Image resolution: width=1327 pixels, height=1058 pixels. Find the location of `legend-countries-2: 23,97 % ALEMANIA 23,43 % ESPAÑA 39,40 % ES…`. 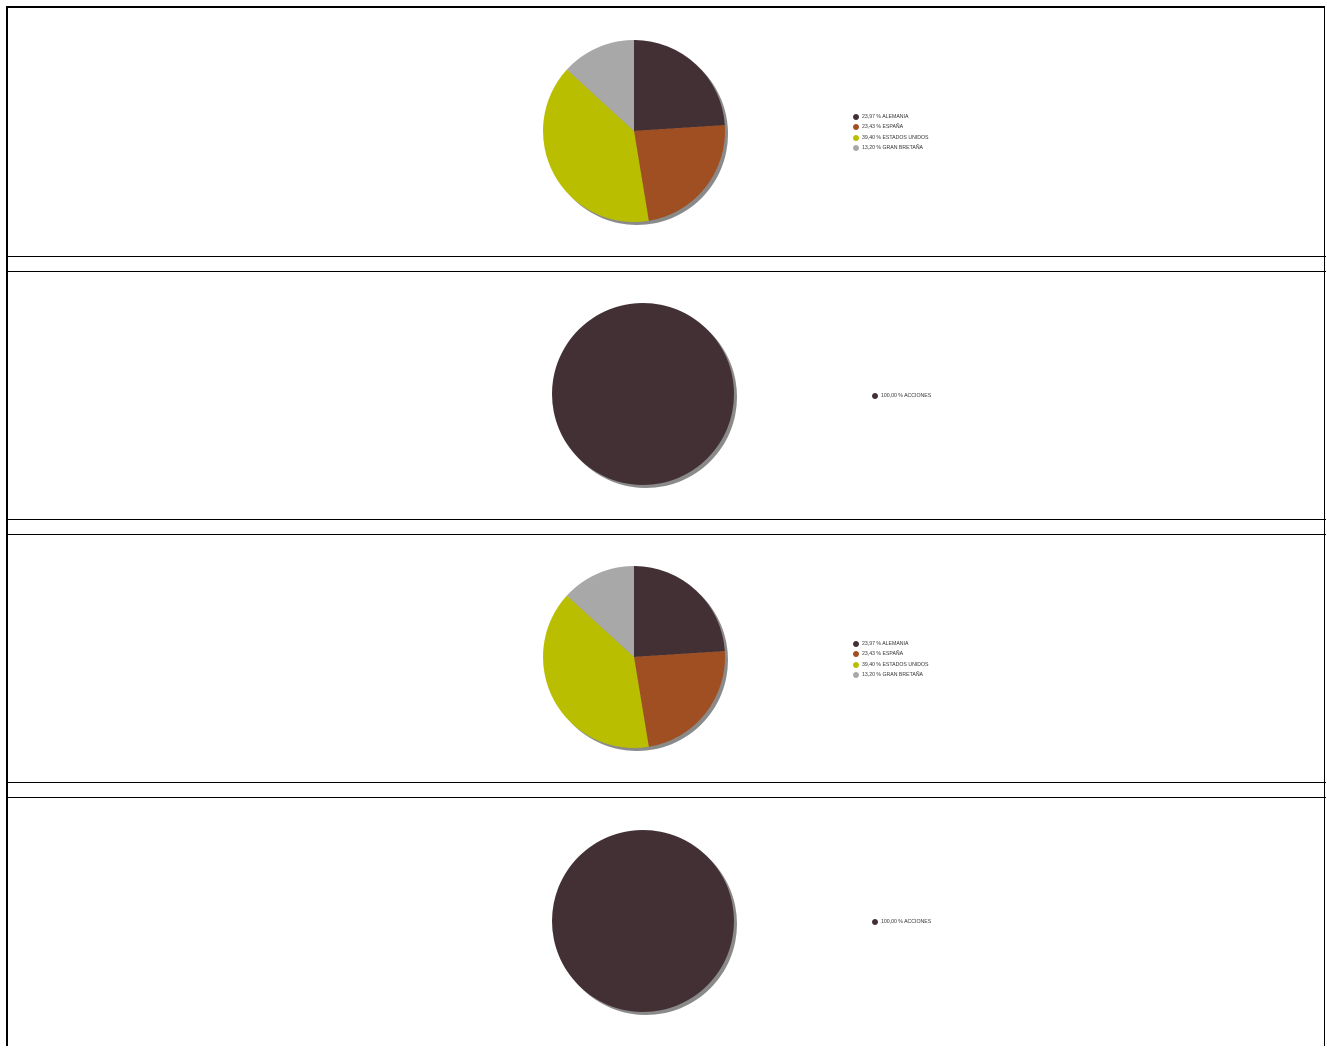

legend-countries-2: 23,97 % ALEMANIA 23,43 % ESPAÑA 39,40 % ES… is located at coordinates (891, 659).